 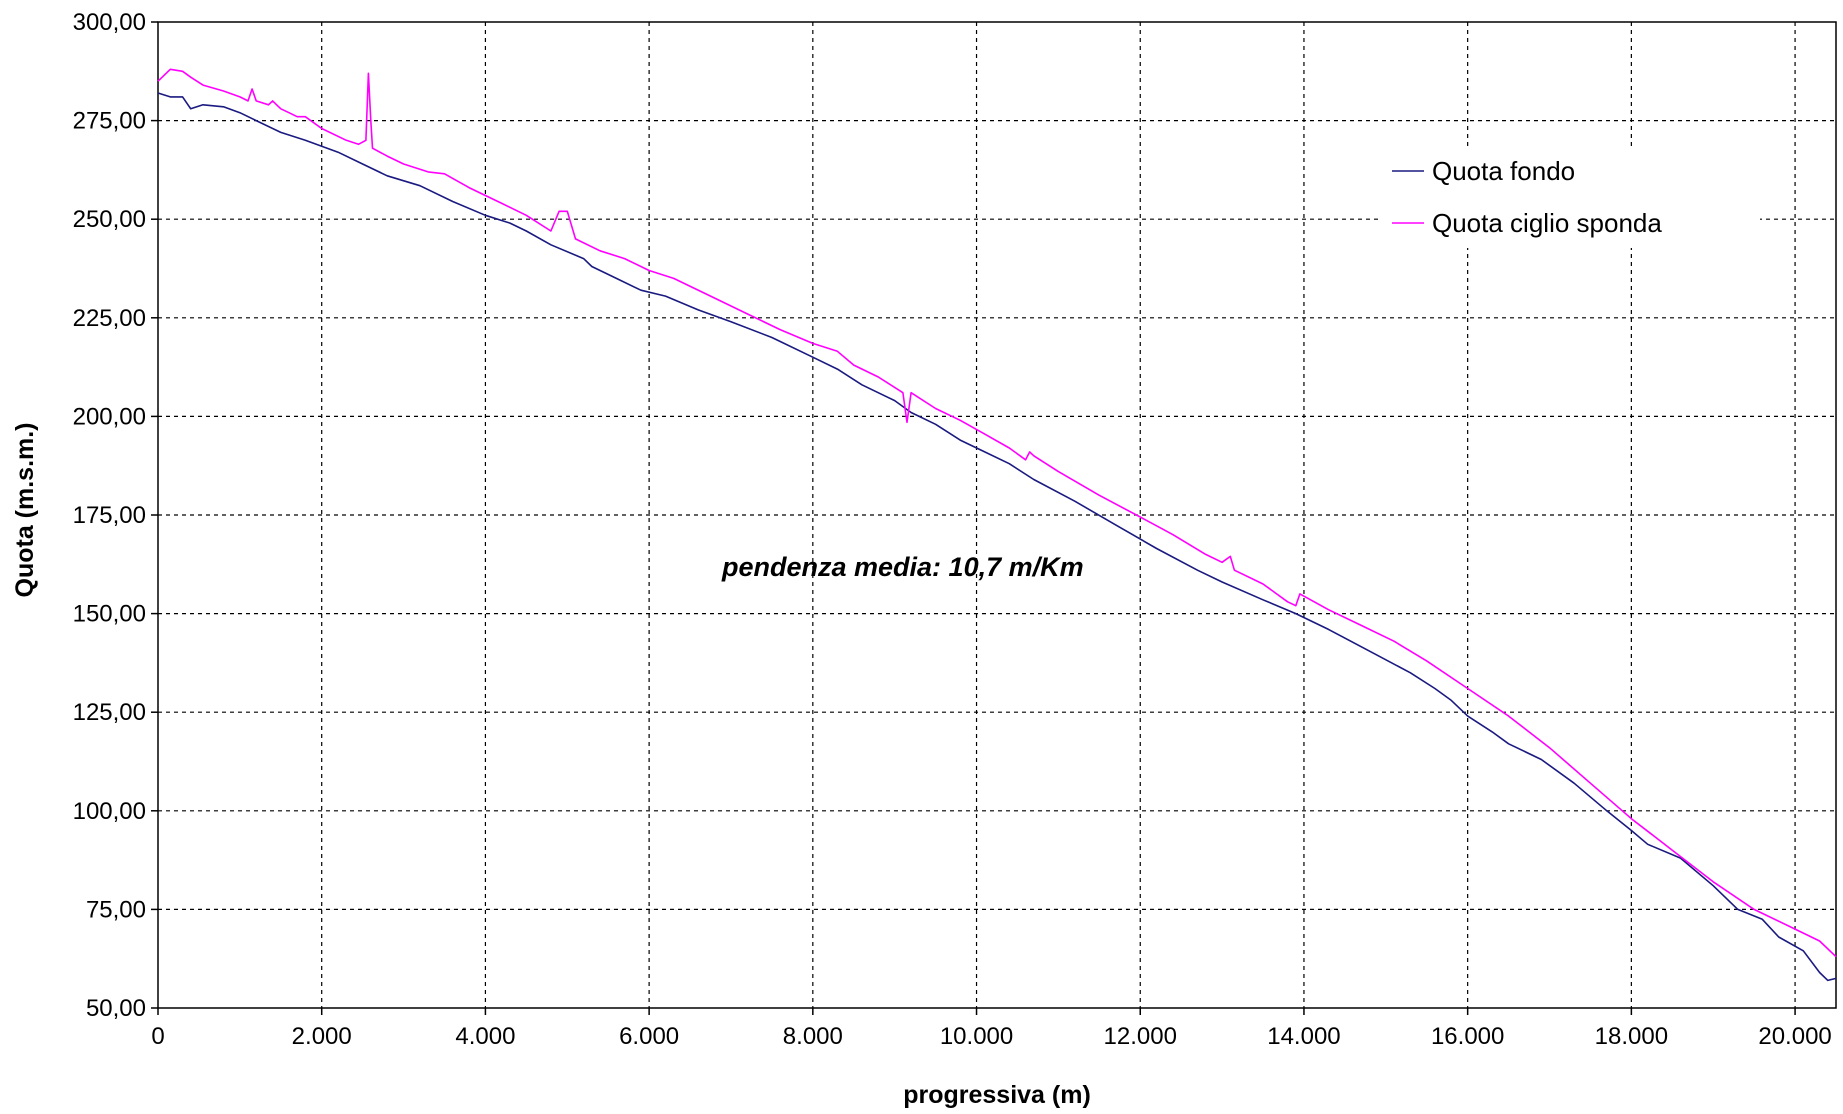 I want to click on y-tick-label: 225,00, so click(x=109, y=318).